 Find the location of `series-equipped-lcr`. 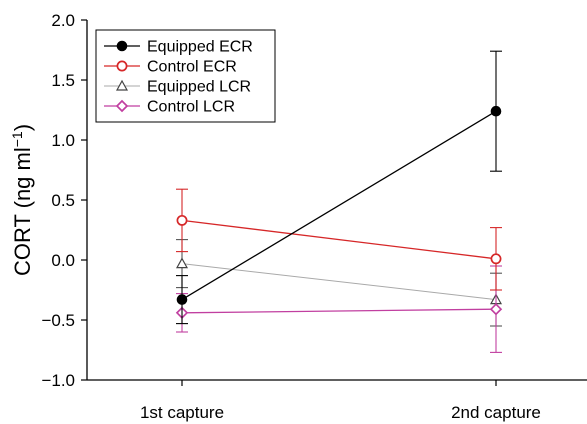

series-equipped-lcr is located at coordinates (339, 283).